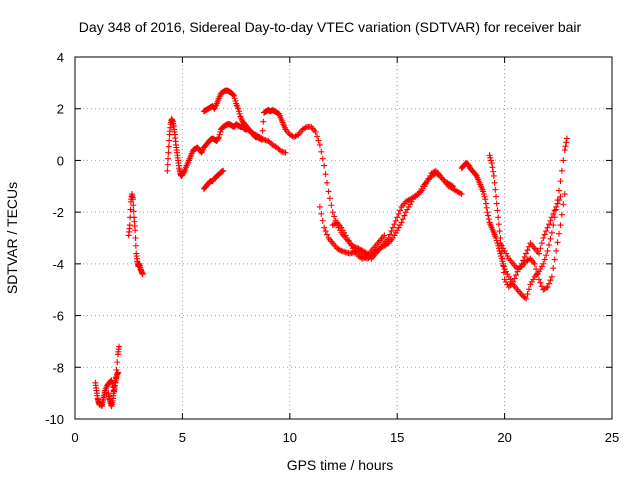 The image size is (640, 480). I want to click on y-tick-label: -10, so click(54, 419).